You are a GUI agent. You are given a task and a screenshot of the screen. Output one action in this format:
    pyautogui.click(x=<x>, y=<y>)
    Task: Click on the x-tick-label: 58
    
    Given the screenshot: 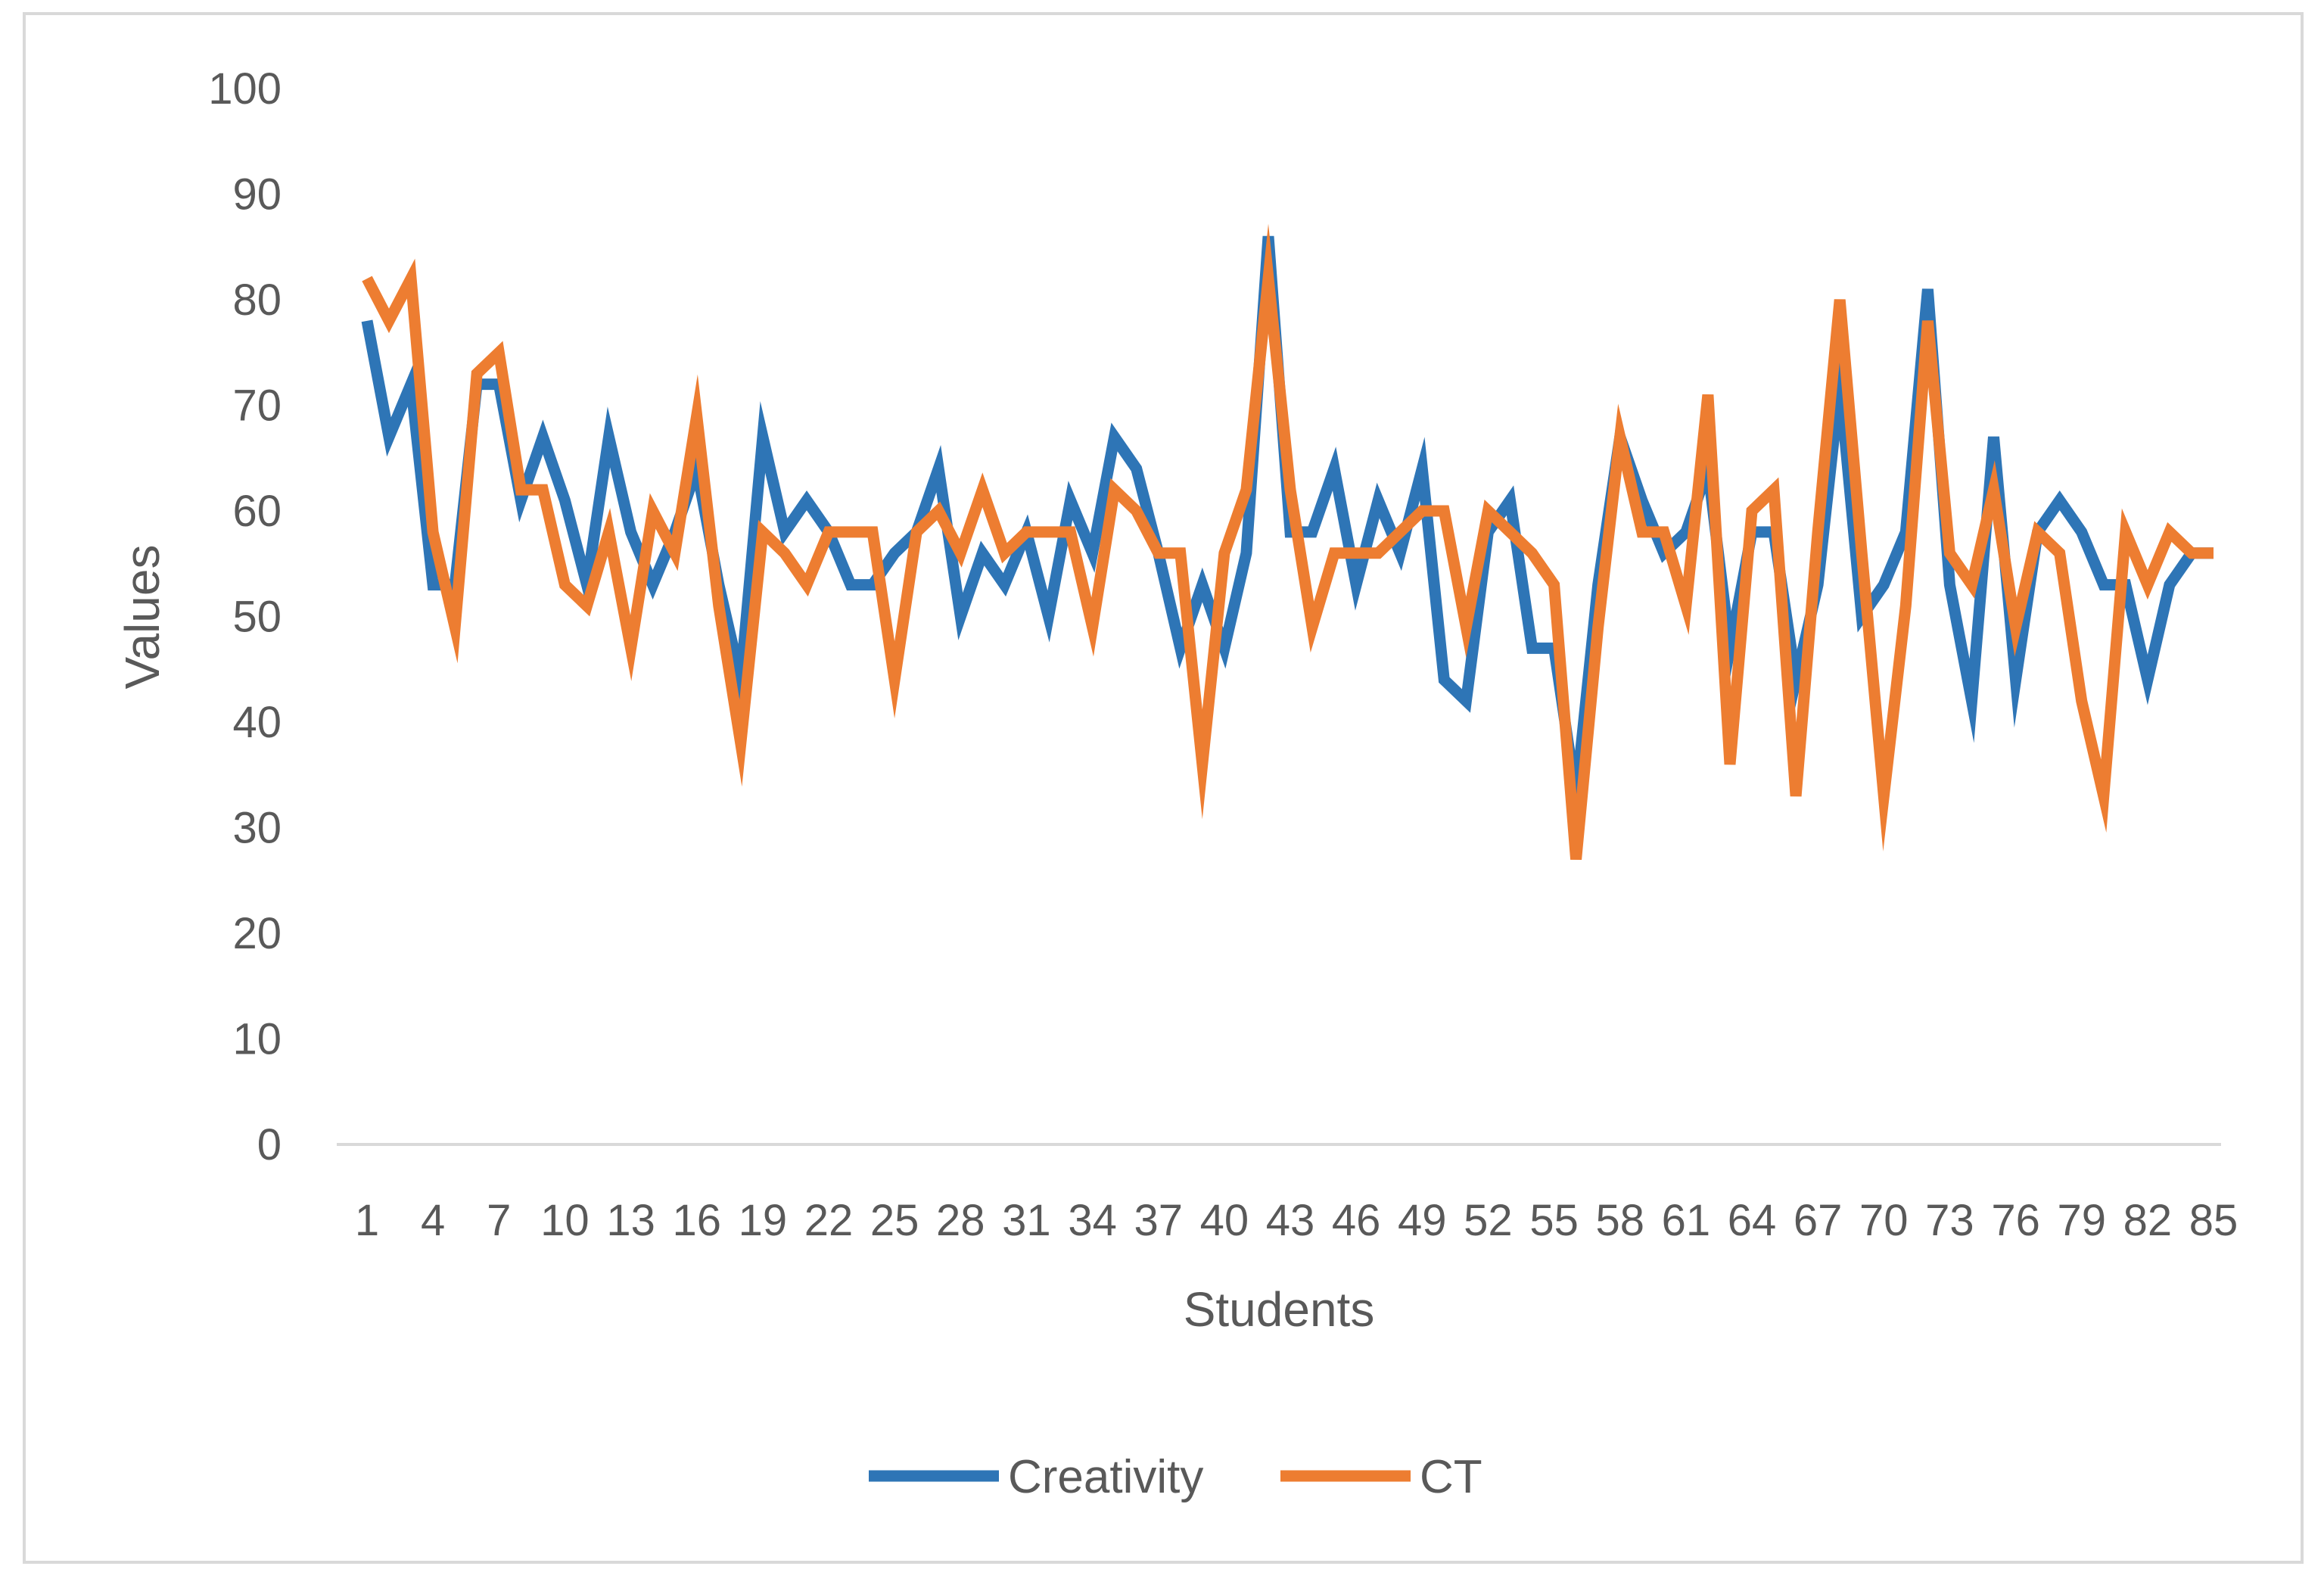 What is the action you would take?
    pyautogui.click(x=1620, y=1220)
    